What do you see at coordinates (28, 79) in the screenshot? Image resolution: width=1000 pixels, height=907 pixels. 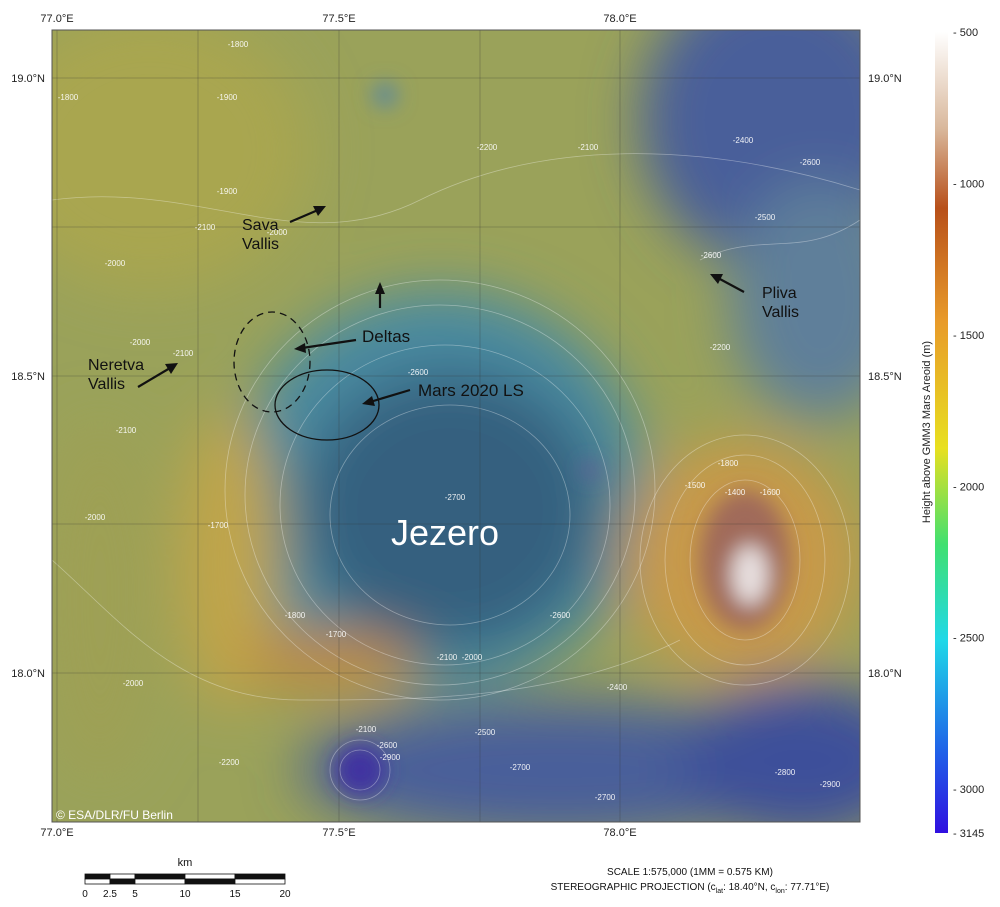 I see `left-coord-label: 19.0°N` at bounding box center [28, 79].